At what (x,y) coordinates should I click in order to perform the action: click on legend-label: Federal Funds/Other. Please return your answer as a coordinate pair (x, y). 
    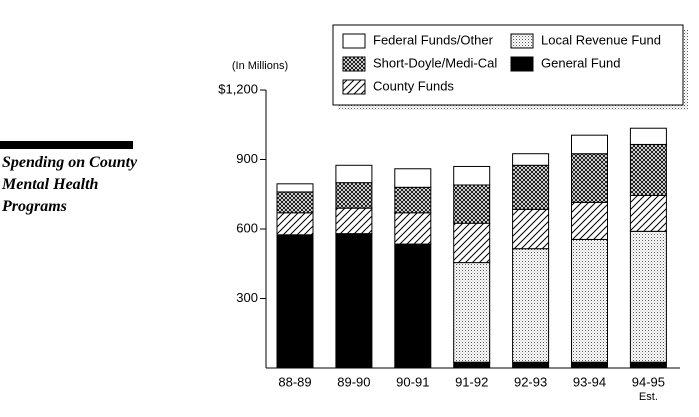
    Looking at the image, I should click on (433, 39).